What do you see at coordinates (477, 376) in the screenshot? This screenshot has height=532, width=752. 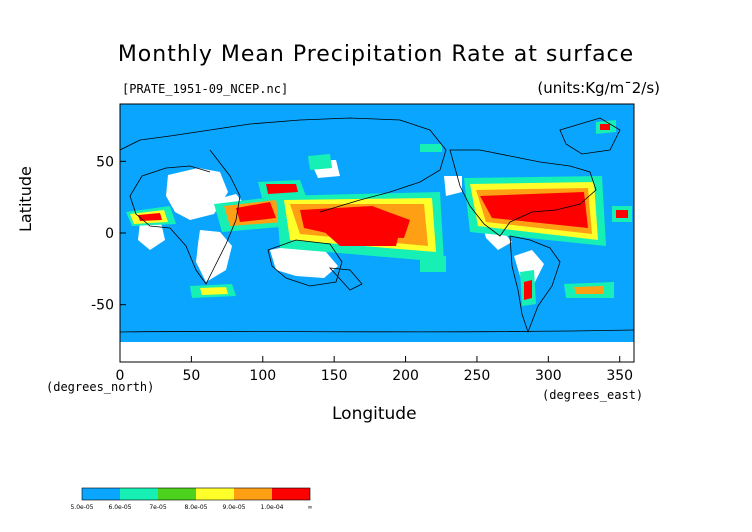 I see `x-tick-label: 250` at bounding box center [477, 376].